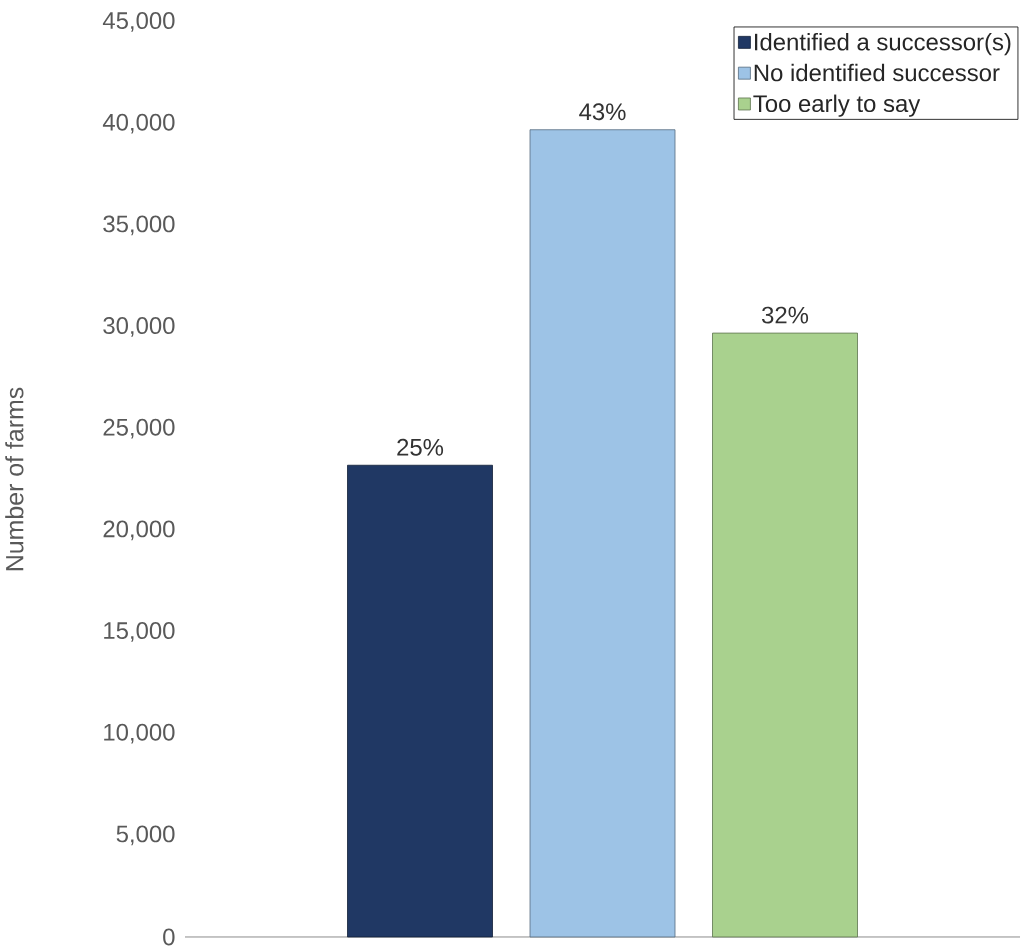  I want to click on y-tick-label: 20,000, so click(139, 530).